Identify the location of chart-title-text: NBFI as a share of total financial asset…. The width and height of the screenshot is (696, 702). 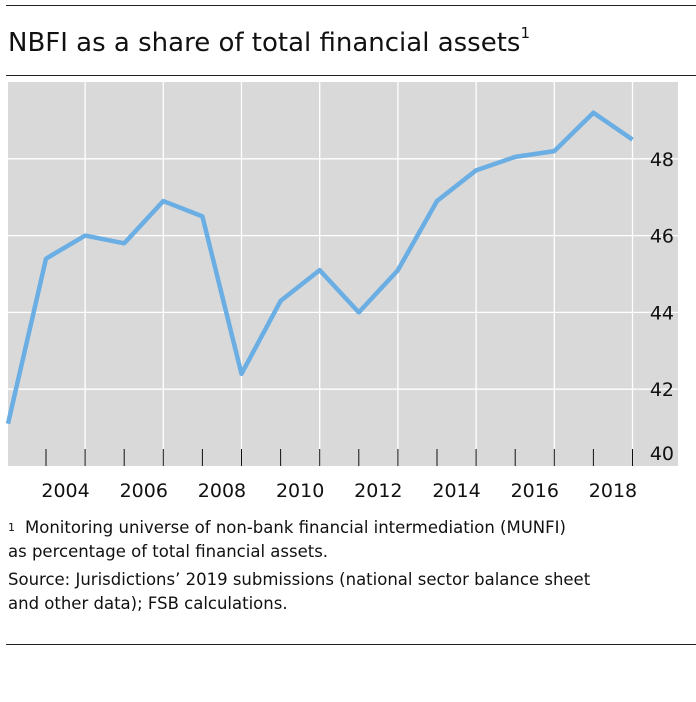
(264, 43).